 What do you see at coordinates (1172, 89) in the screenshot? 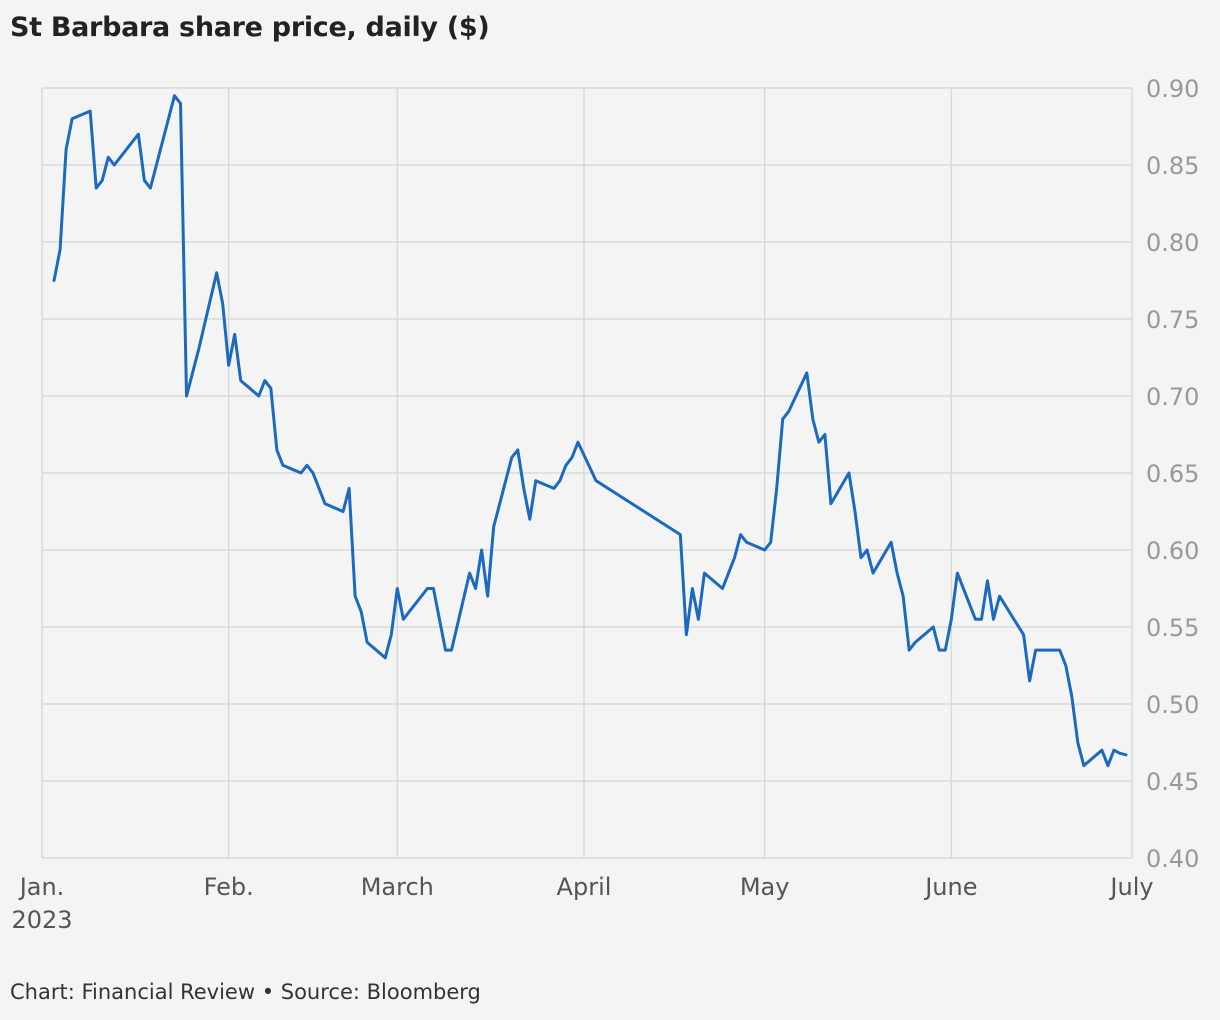
I see `y-tick-label: 0.90` at bounding box center [1172, 89].